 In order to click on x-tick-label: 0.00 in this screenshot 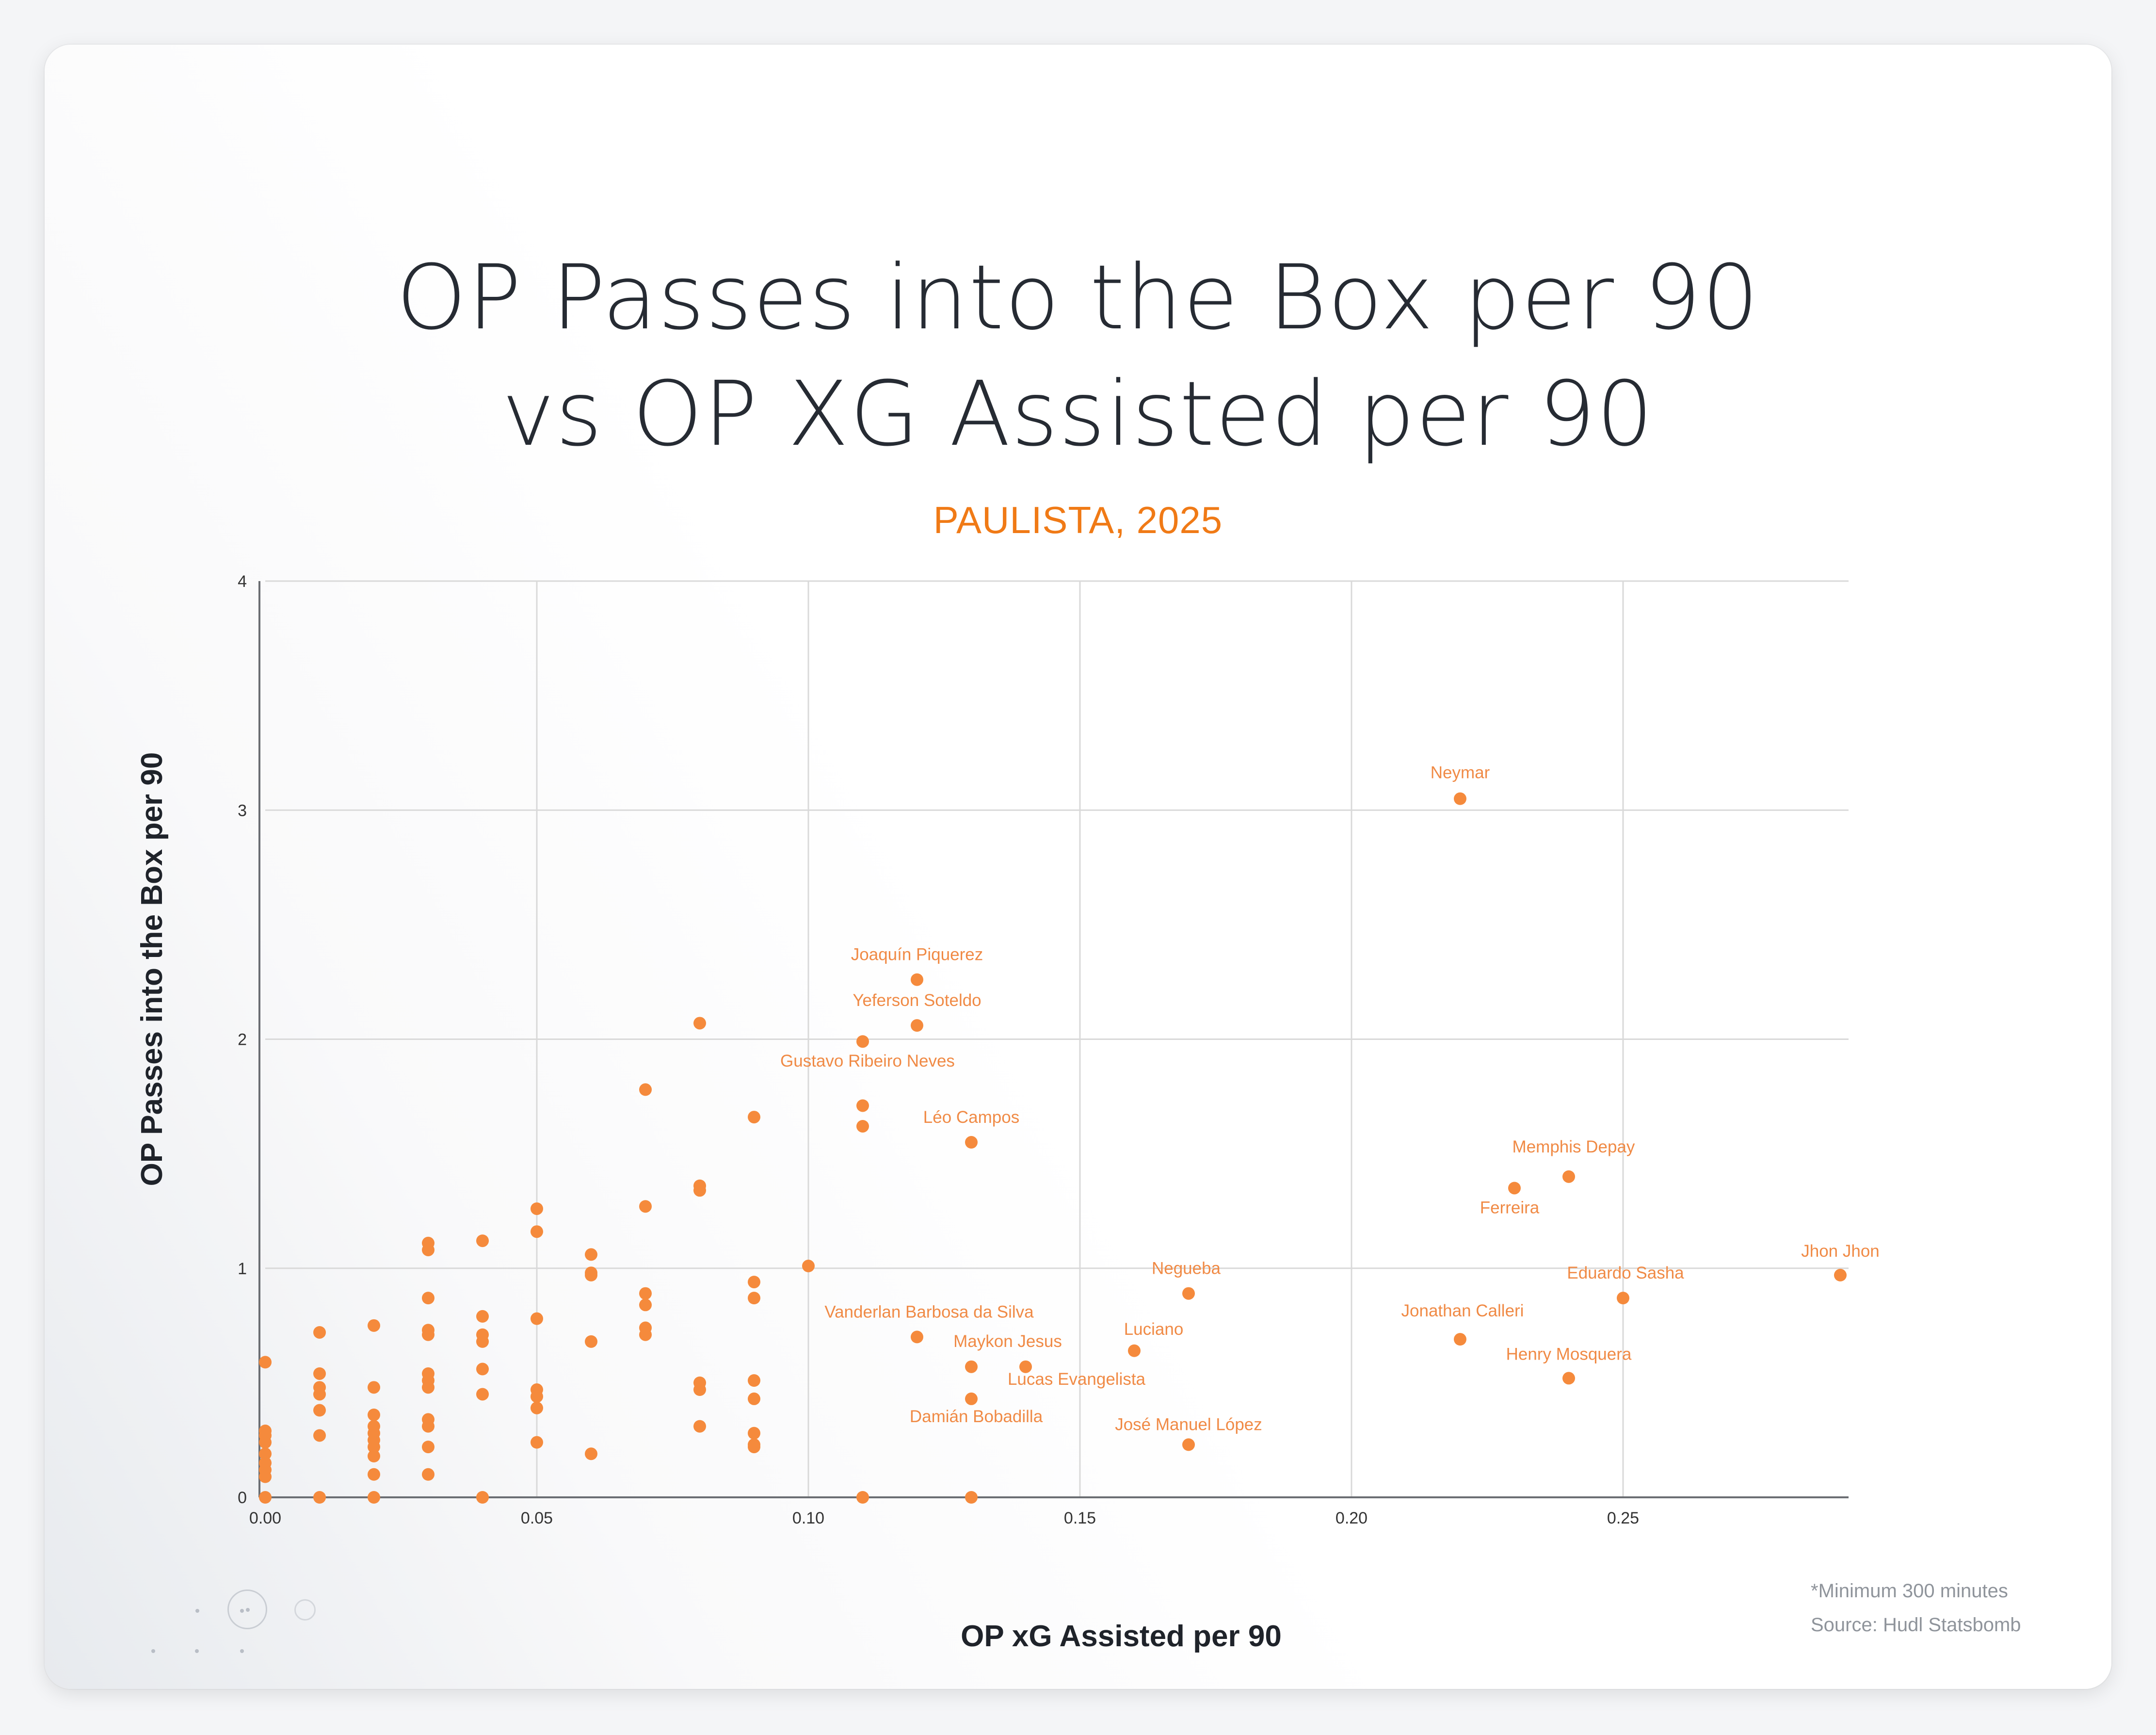, I will do `click(265, 1518)`.